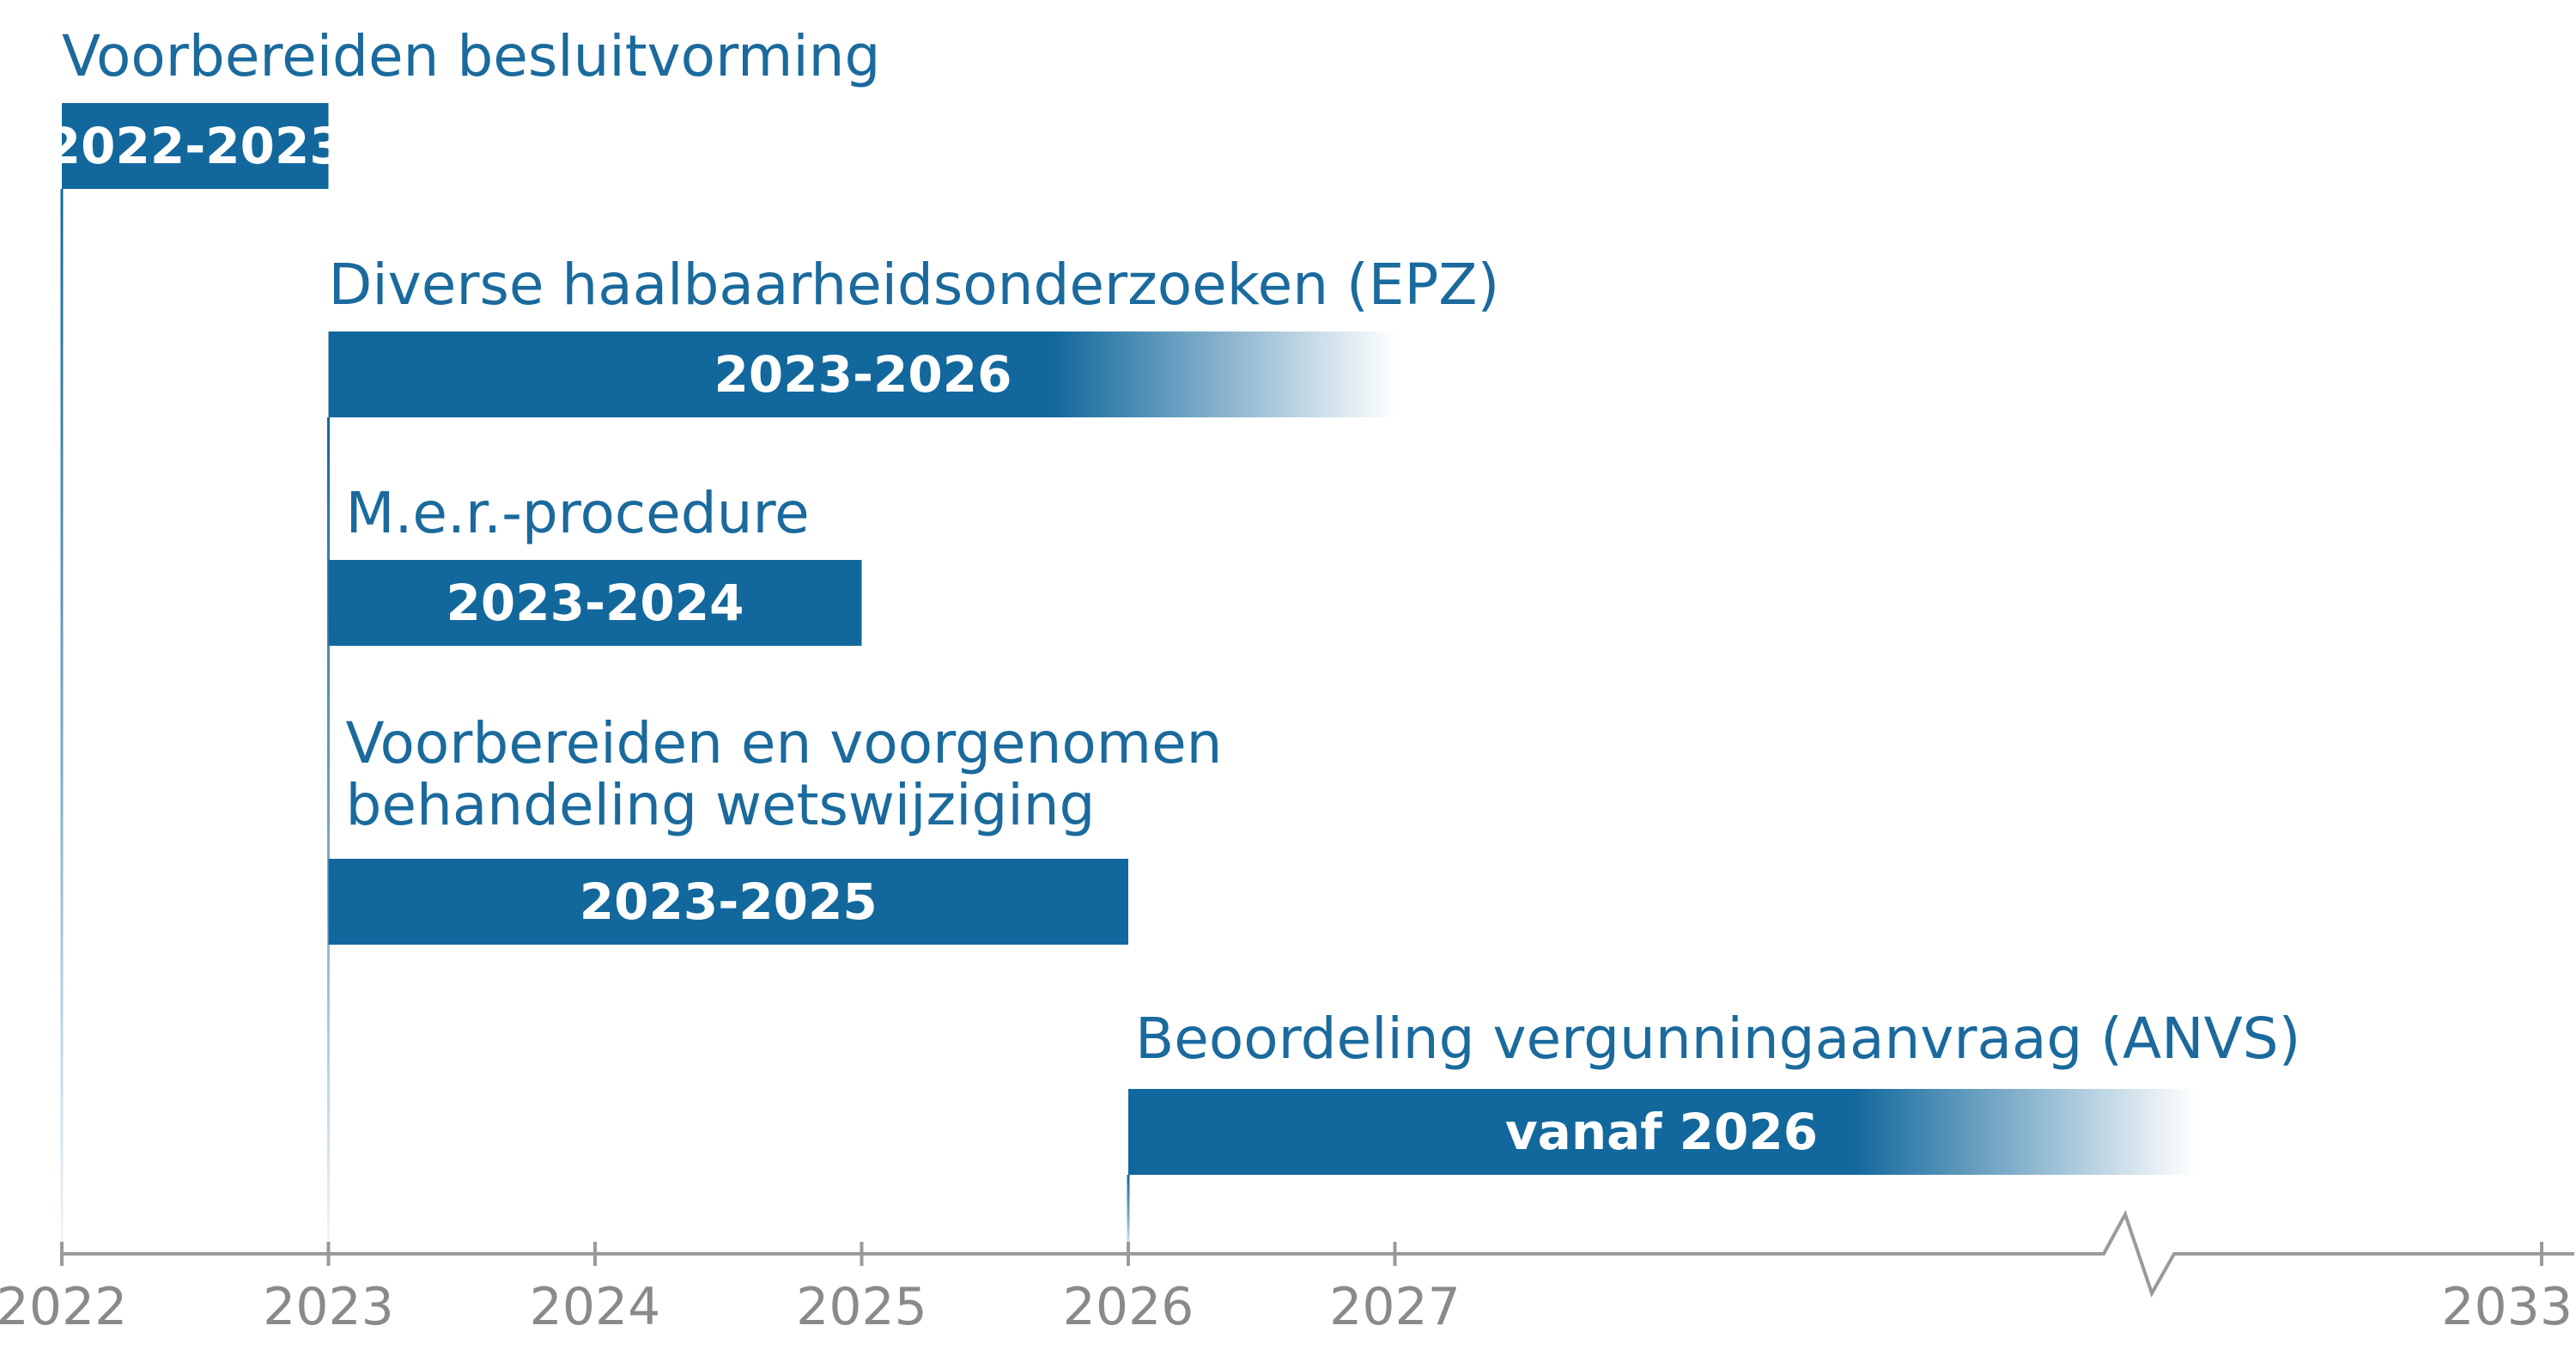  I want to click on bar-label: 2023-2025, so click(729, 902).